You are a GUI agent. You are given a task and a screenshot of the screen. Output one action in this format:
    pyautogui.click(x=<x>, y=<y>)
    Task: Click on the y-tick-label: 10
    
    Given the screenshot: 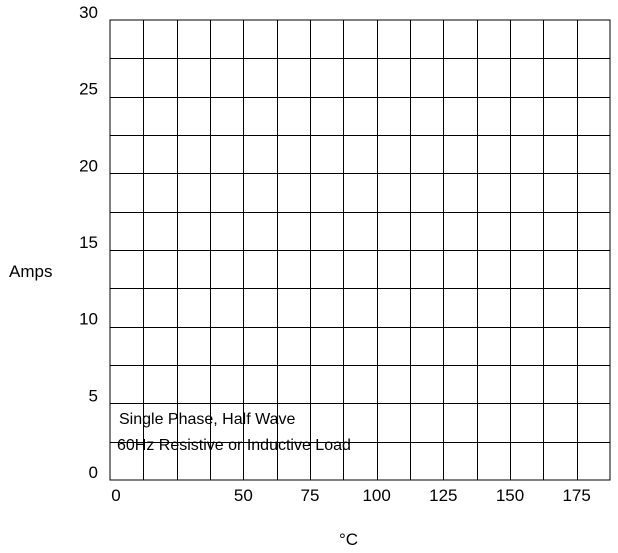 What is the action you would take?
    pyautogui.click(x=88, y=319)
    